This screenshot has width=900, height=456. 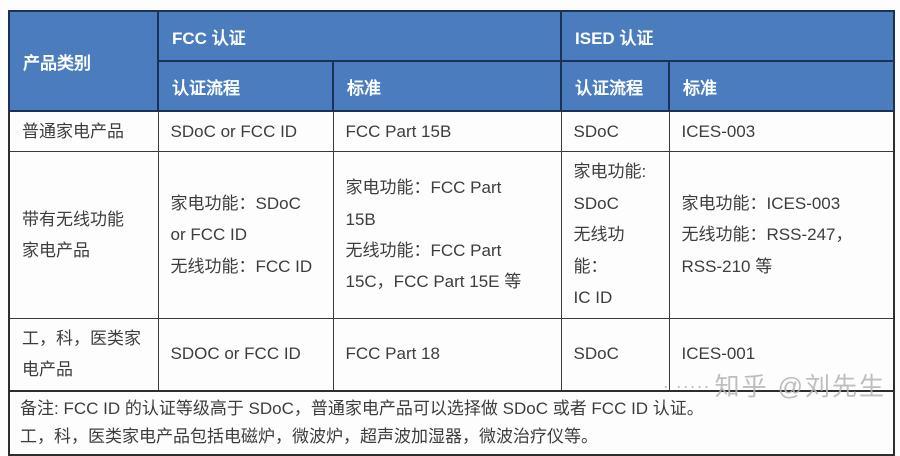 I want to click on cell-ised-standard: ICES-003, so click(x=781, y=131).